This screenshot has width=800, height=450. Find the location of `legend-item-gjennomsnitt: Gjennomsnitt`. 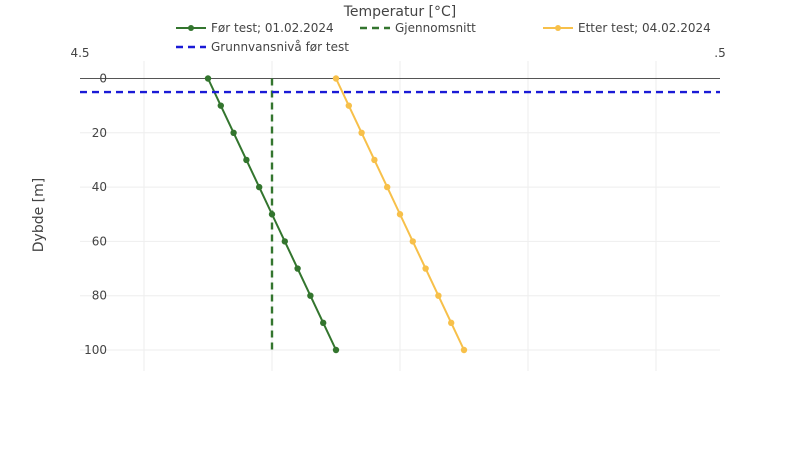

legend-item-gjennomsnitt: Gjennomsnitt is located at coordinates (418, 28).